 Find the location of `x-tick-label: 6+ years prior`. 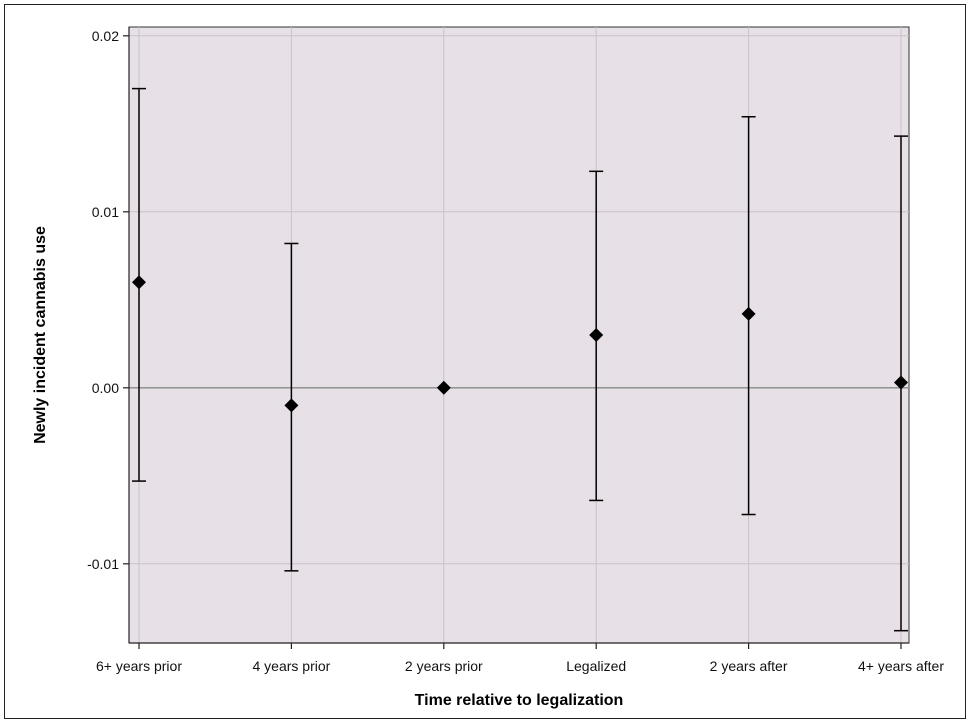

x-tick-label: 6+ years prior is located at coordinates (139, 666).